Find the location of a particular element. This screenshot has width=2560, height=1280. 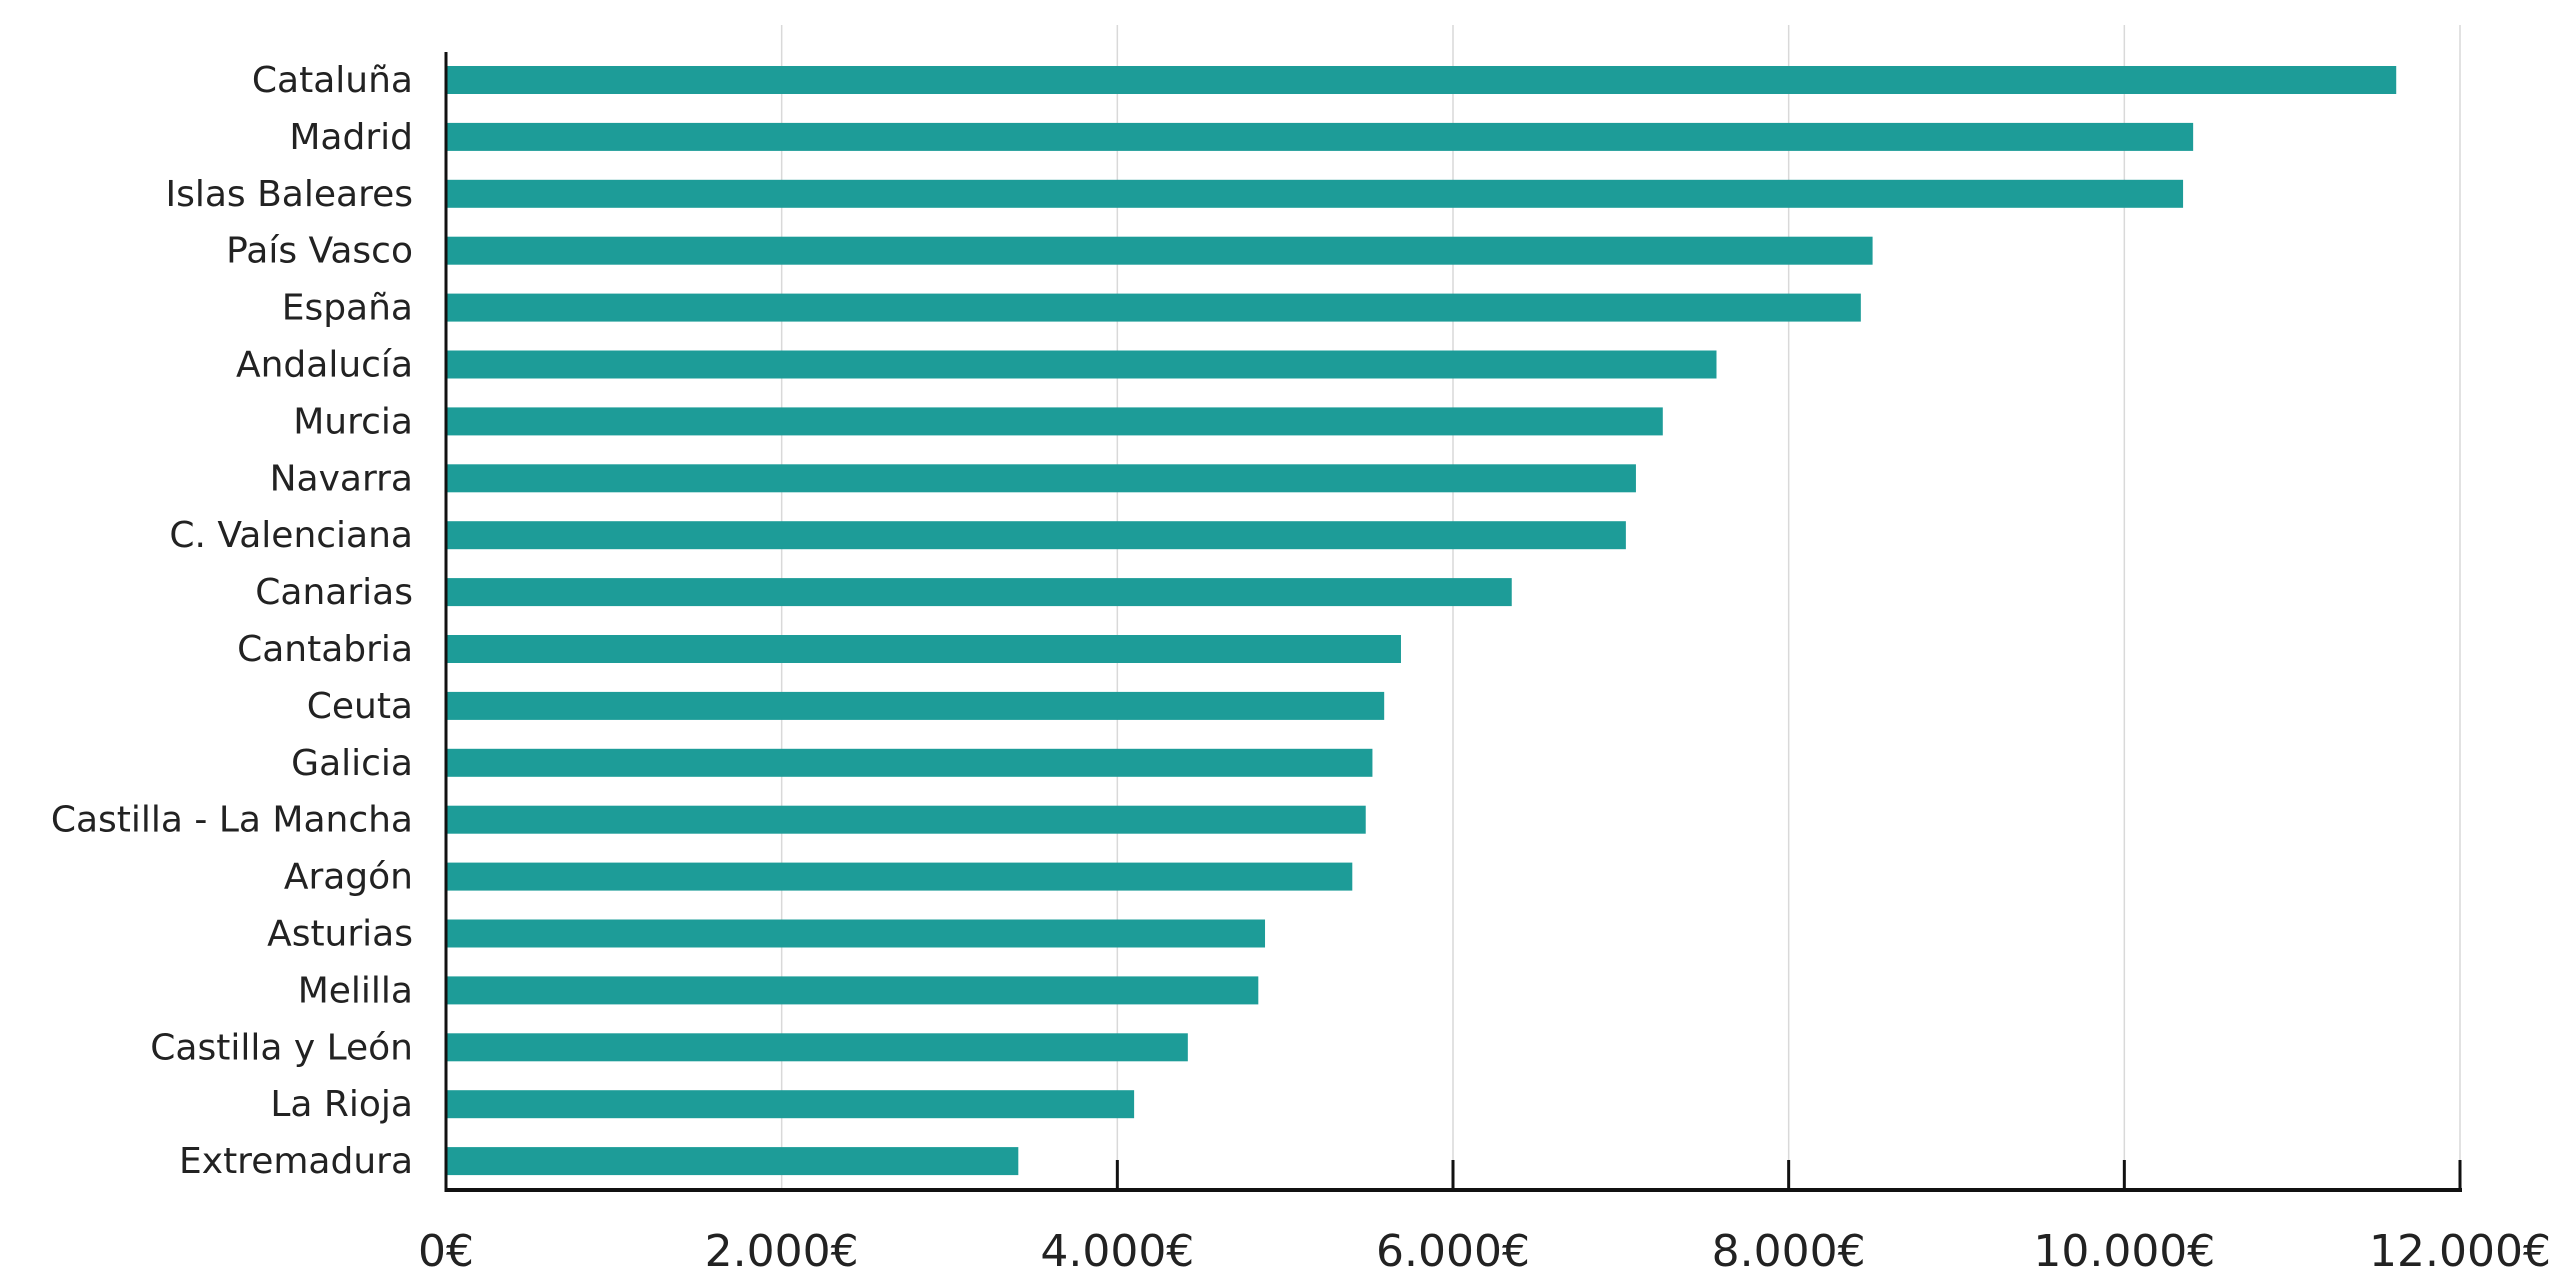

category-label: Canarias is located at coordinates (334, 592).